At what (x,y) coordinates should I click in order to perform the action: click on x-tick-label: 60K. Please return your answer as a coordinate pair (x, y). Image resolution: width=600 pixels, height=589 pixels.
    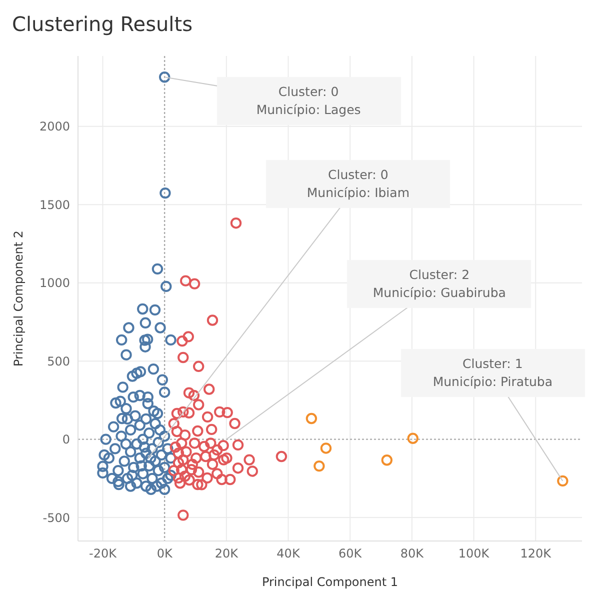
    Looking at the image, I should click on (350, 553).